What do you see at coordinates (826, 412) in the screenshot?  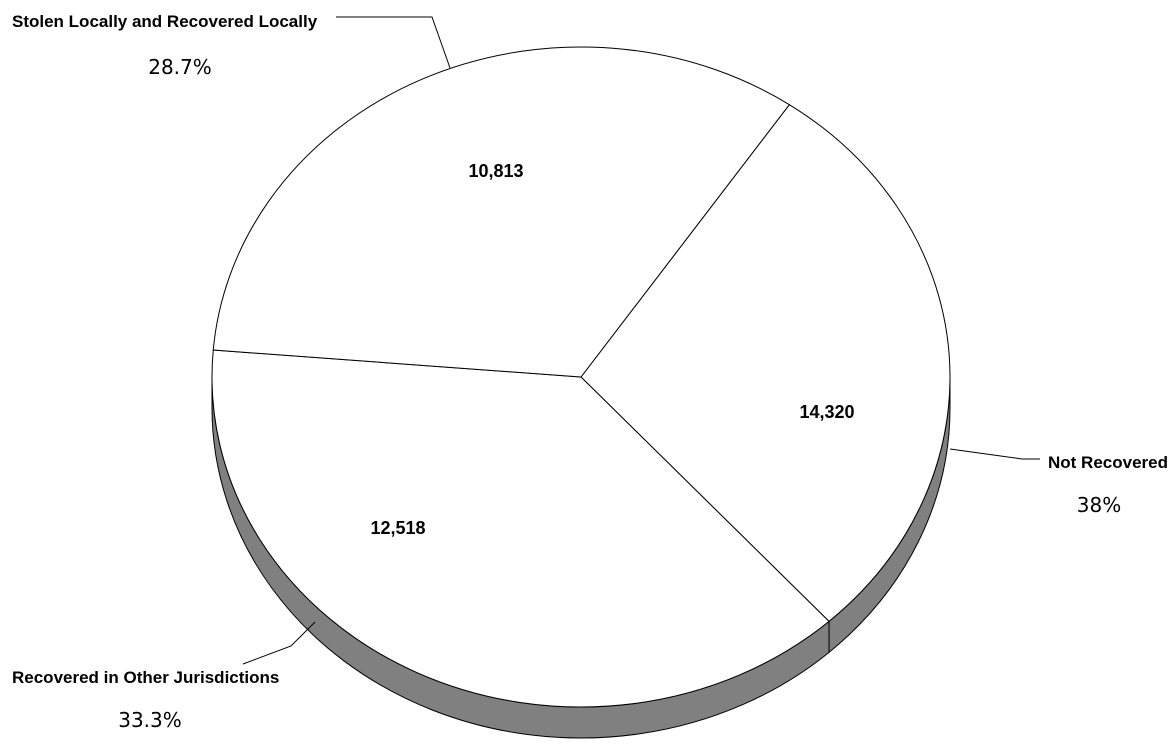 I see `slice-value-not-recovered: 14,320` at bounding box center [826, 412].